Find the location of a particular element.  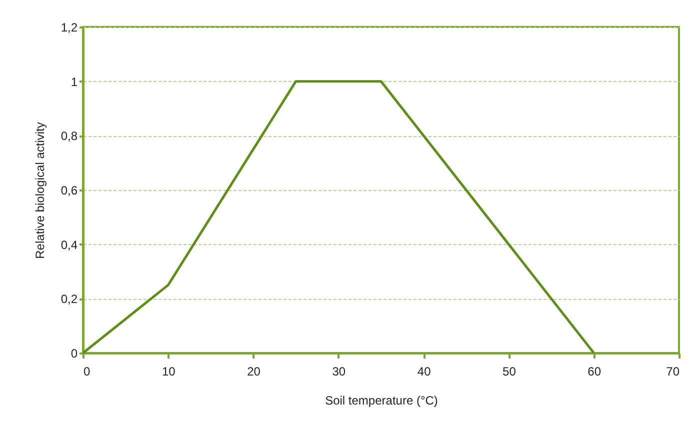

y-tick-label: 1 is located at coordinates (74, 81).